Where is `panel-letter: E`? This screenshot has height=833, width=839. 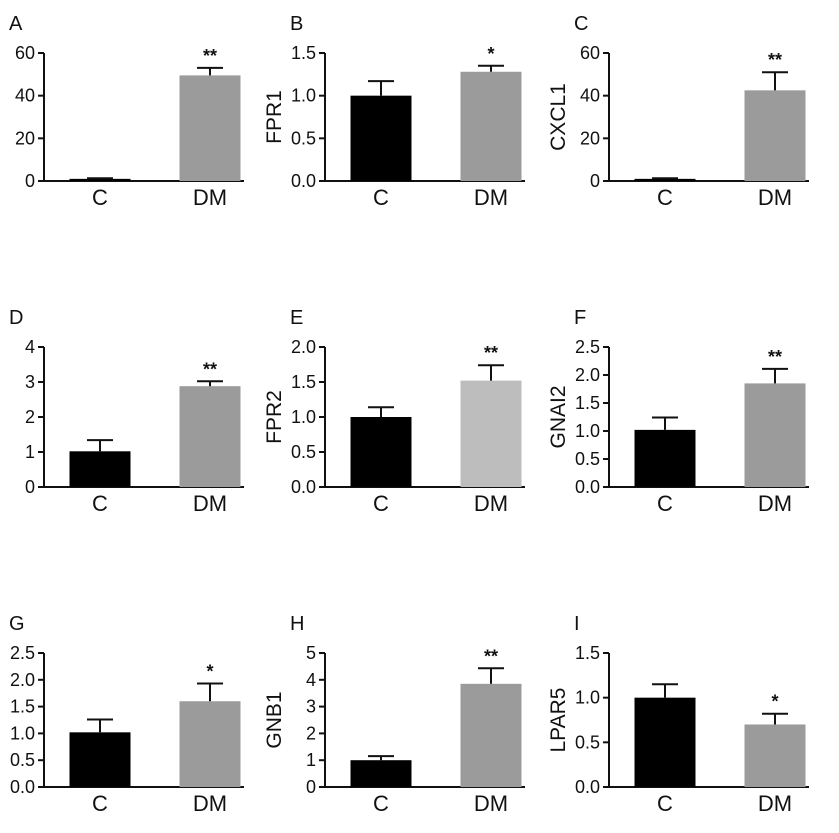
panel-letter: E is located at coordinates (296, 318).